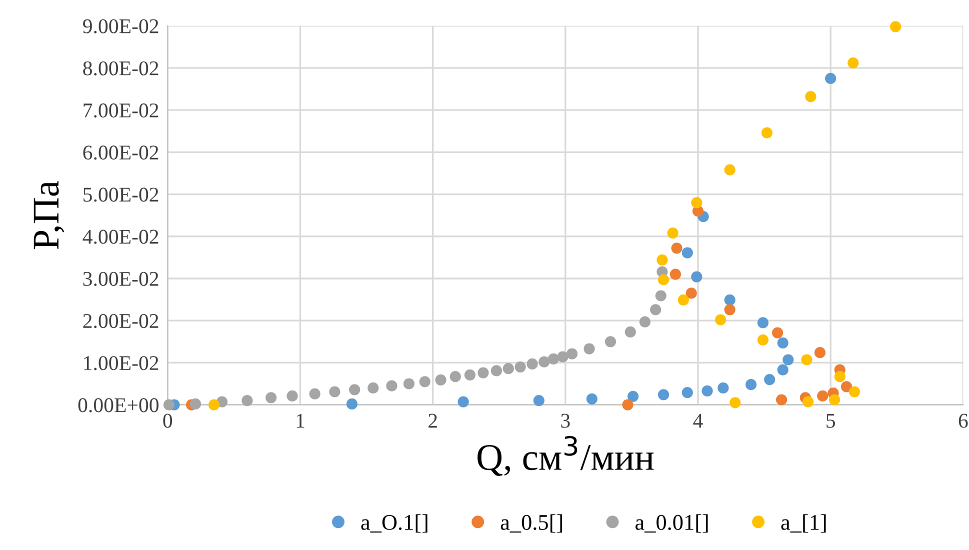  I want to click on x-tick-label: 1, so click(300, 421).